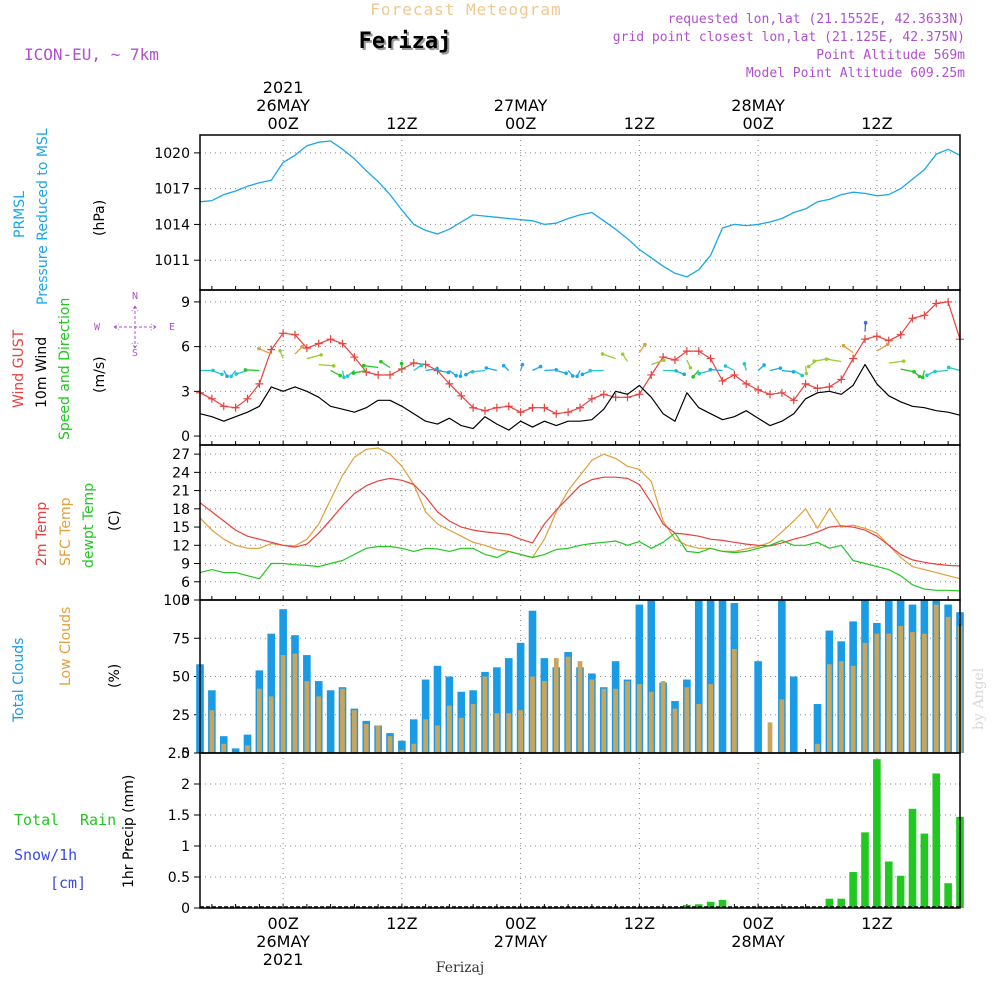 Image resolution: width=1000 pixels, height=1000 pixels. Describe the element at coordinates (172, 261) in the screenshot. I see `pressure-ytick-label: 1011` at that location.